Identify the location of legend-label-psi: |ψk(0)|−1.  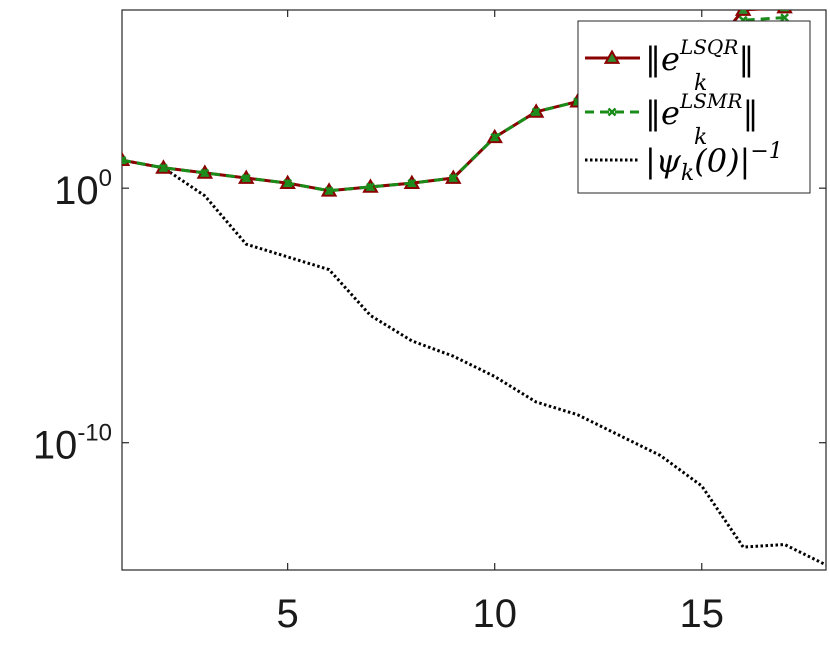
(714, 162).